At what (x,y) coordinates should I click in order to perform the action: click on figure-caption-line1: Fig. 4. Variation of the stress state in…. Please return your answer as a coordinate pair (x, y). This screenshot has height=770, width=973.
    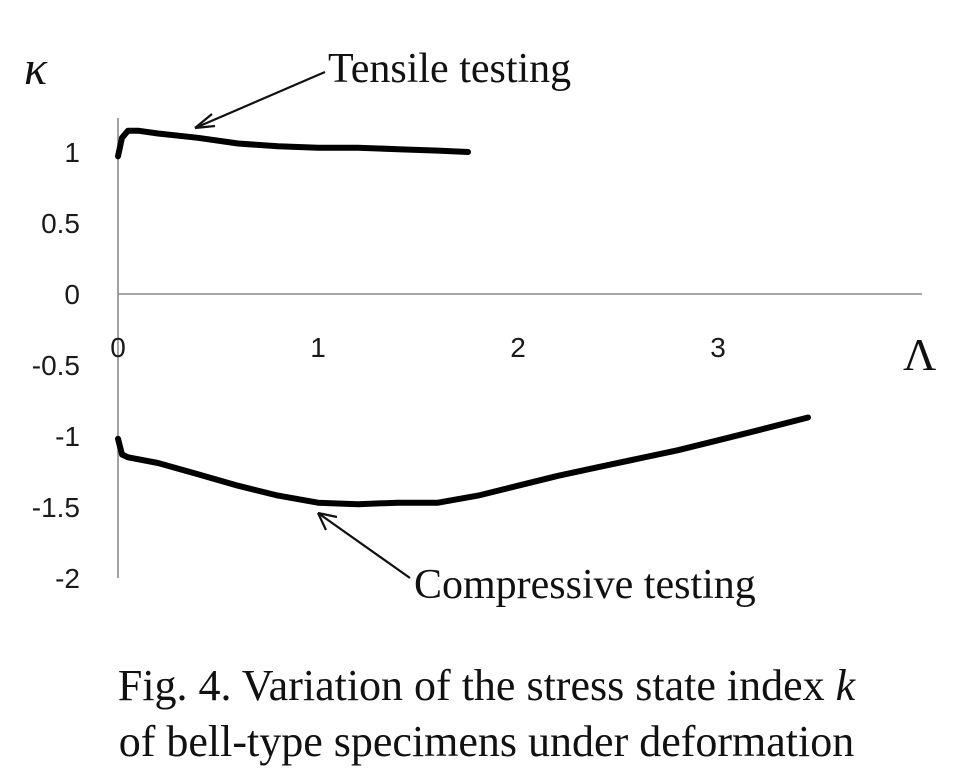
    Looking at the image, I should click on (486, 686).